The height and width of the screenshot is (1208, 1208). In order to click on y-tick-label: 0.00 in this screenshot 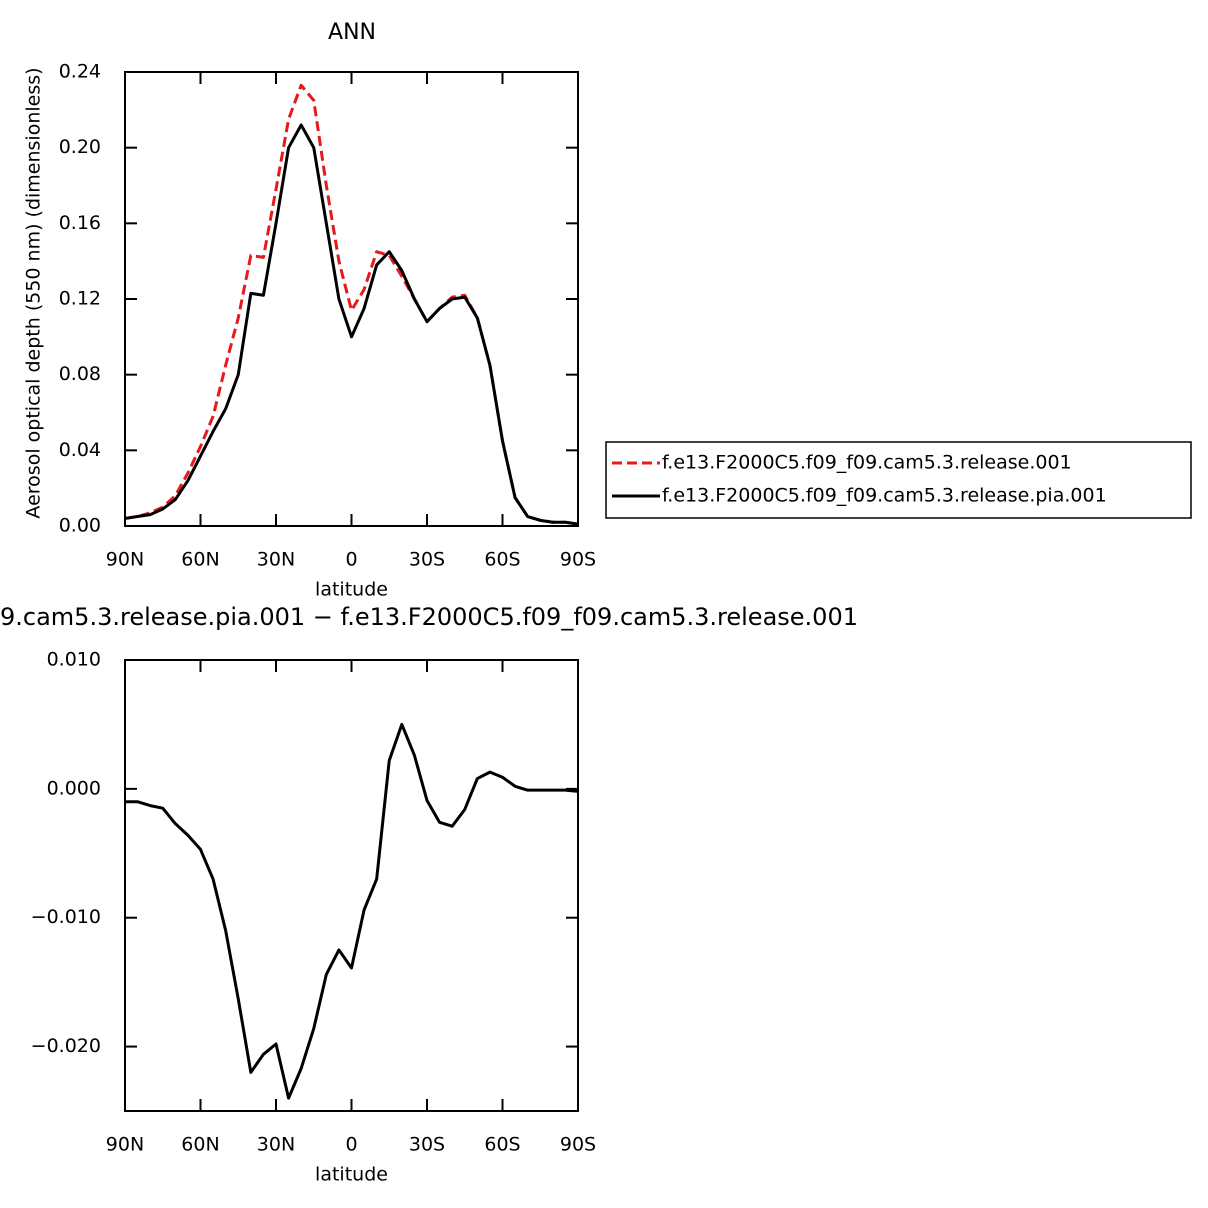, I will do `click(80, 526)`.